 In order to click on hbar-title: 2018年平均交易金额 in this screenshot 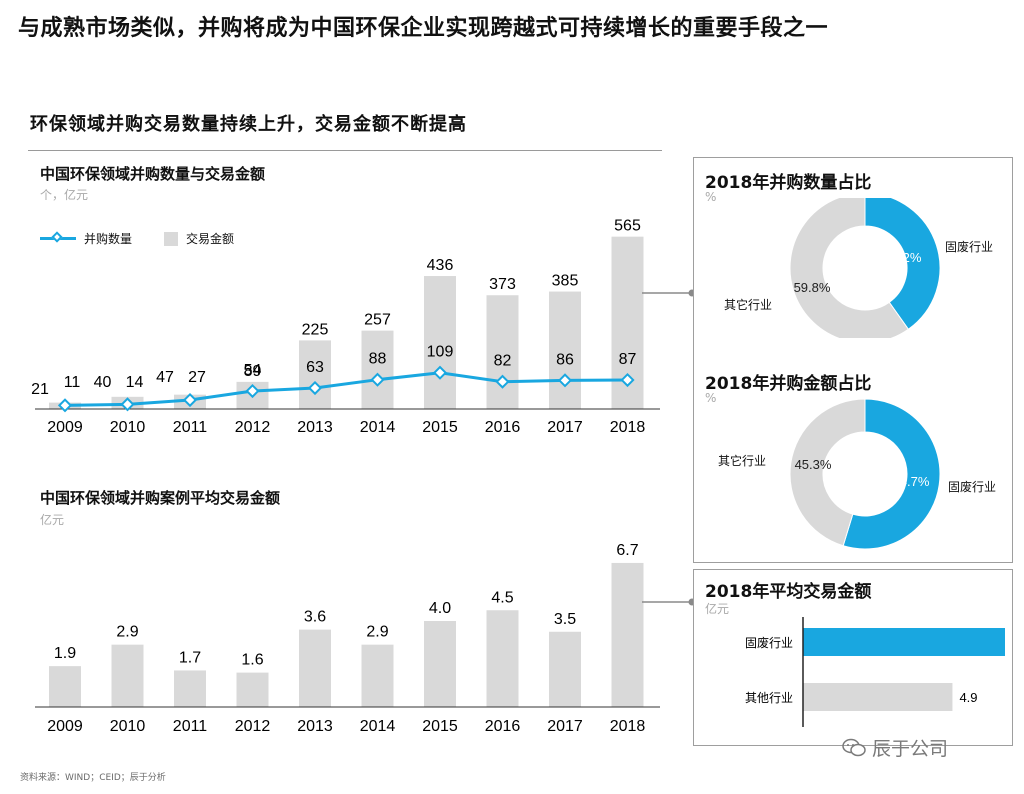, I will do `click(788, 592)`.